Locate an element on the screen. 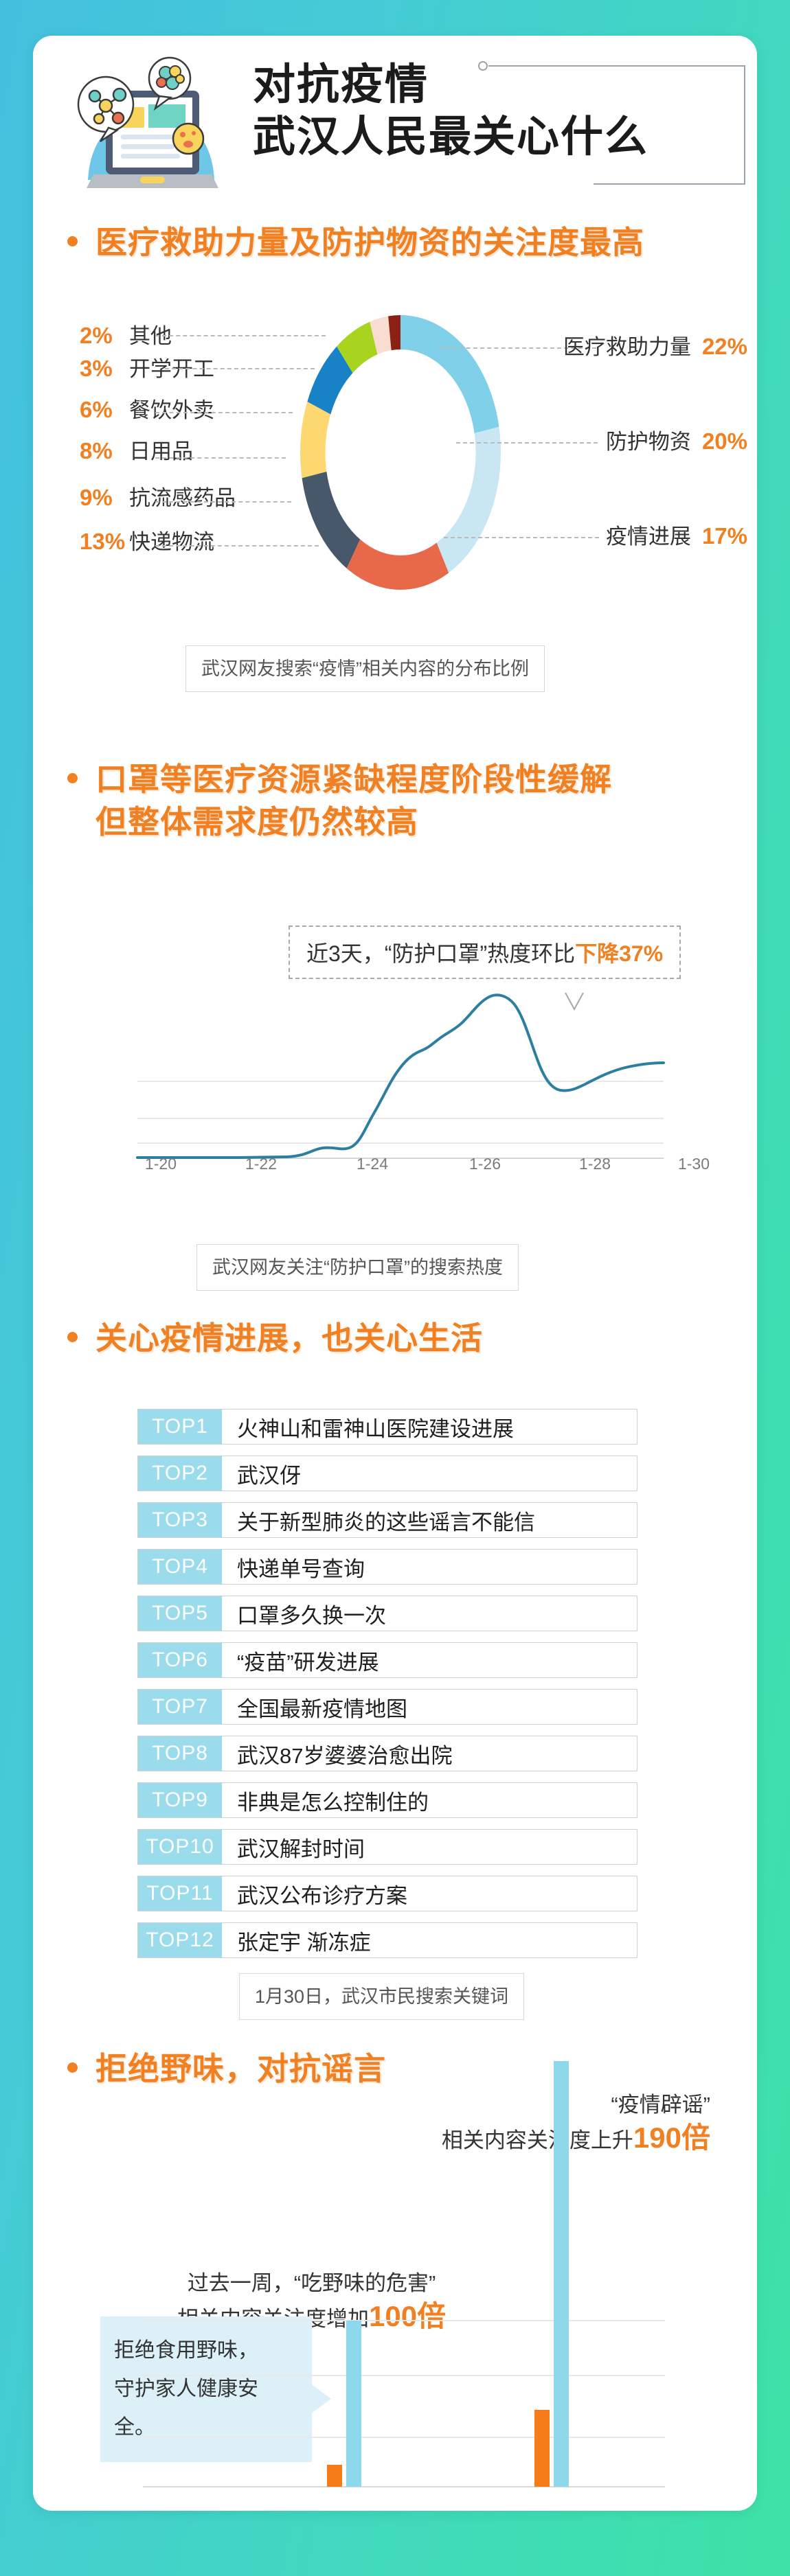 This screenshot has height=2576, width=790. list-item: TOP7 全国最新疫情地图 is located at coordinates (387, 1707).